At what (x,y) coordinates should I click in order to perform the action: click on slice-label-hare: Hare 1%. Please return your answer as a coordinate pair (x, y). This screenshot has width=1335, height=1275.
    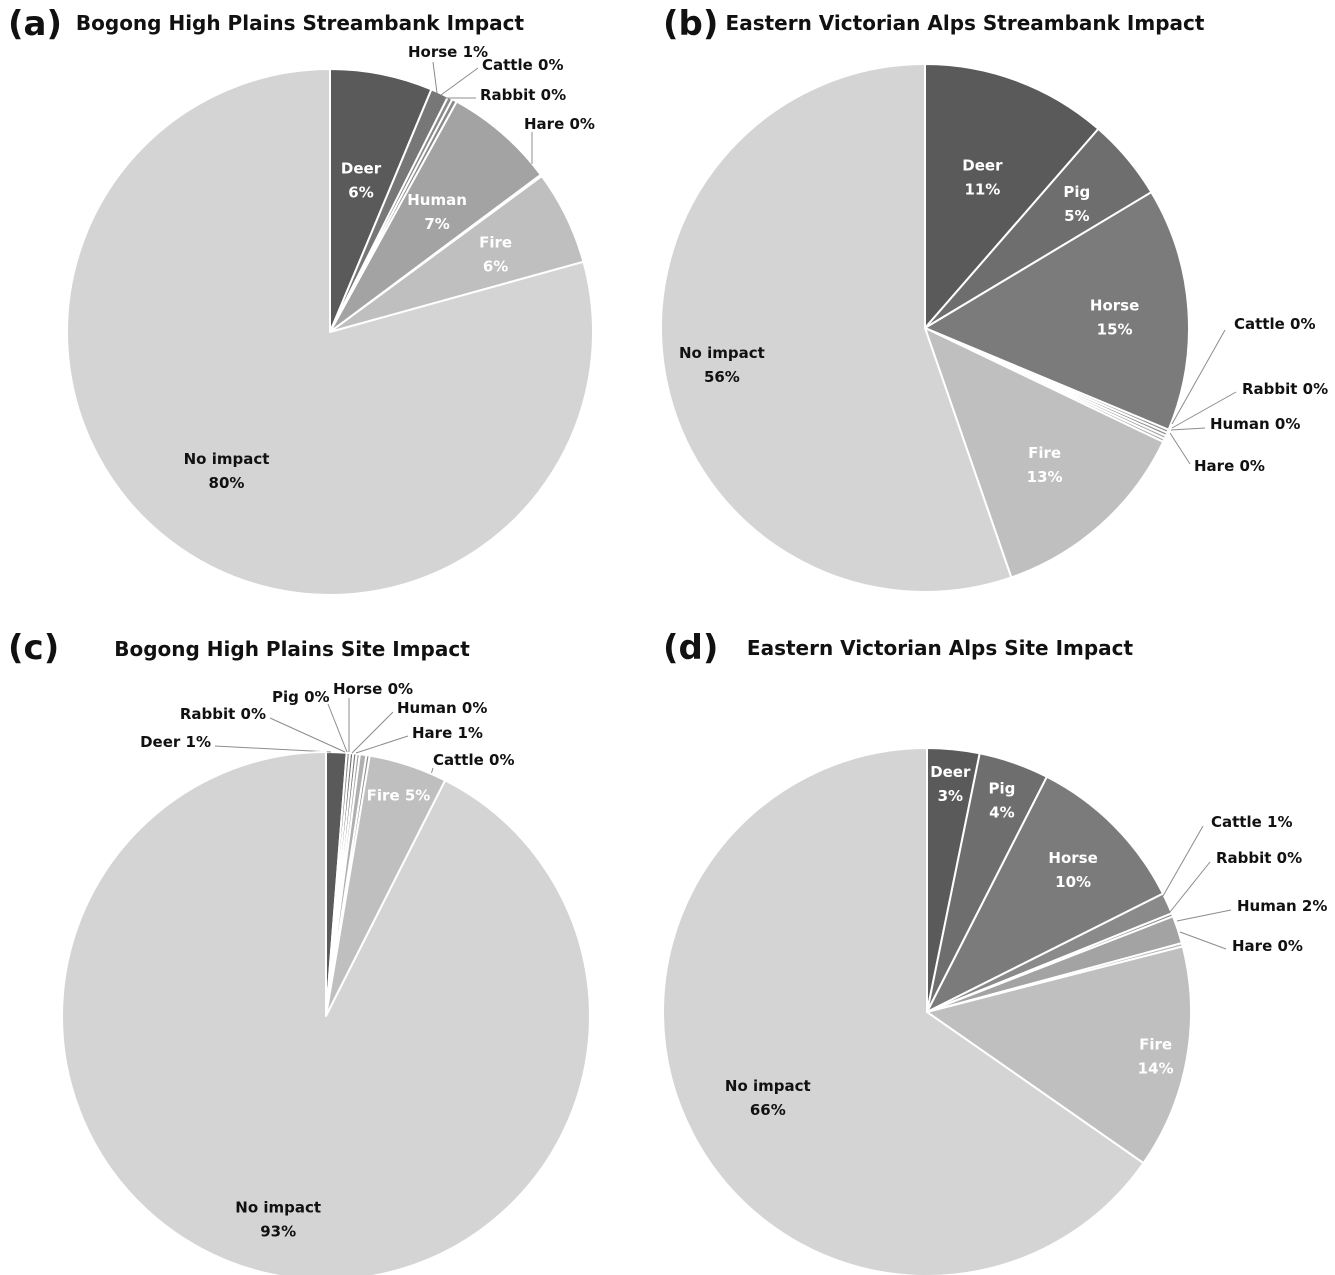
    Looking at the image, I should click on (447, 733).